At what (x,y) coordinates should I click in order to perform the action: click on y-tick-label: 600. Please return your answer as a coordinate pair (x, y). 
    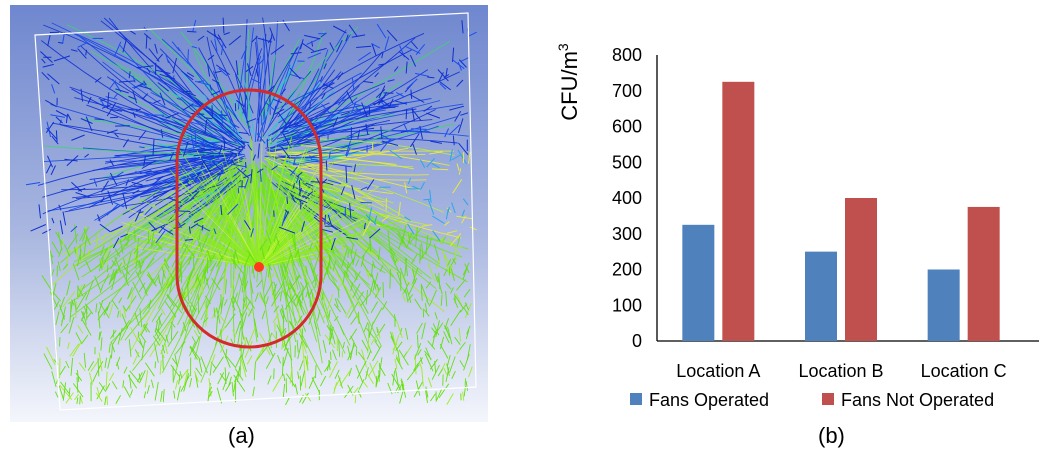
    Looking at the image, I should click on (627, 127).